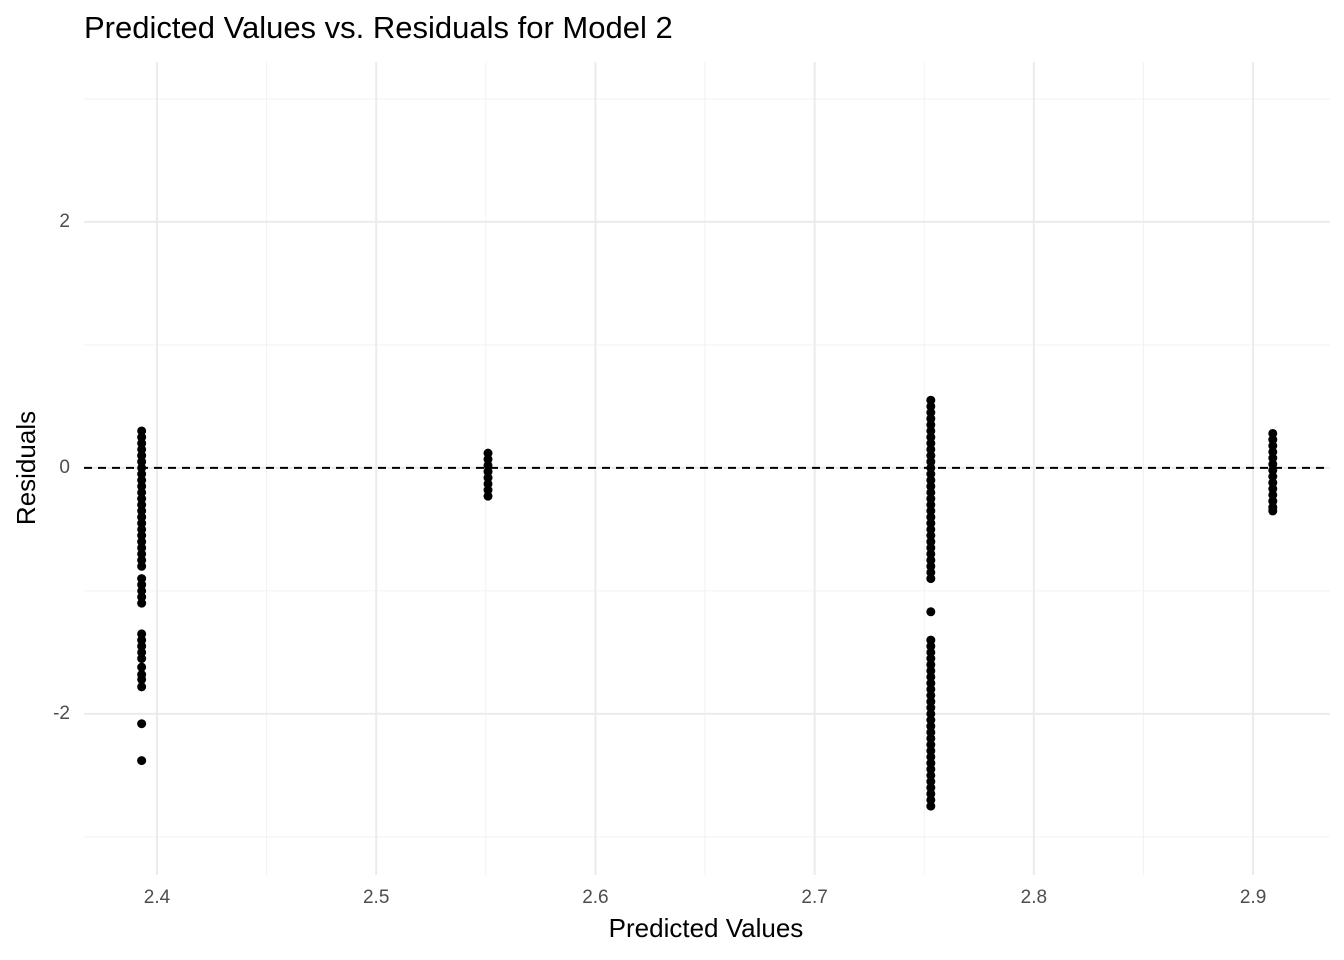 The height and width of the screenshot is (960, 1344). I want to click on x-axis-label: Predicted Values, so click(706, 928).